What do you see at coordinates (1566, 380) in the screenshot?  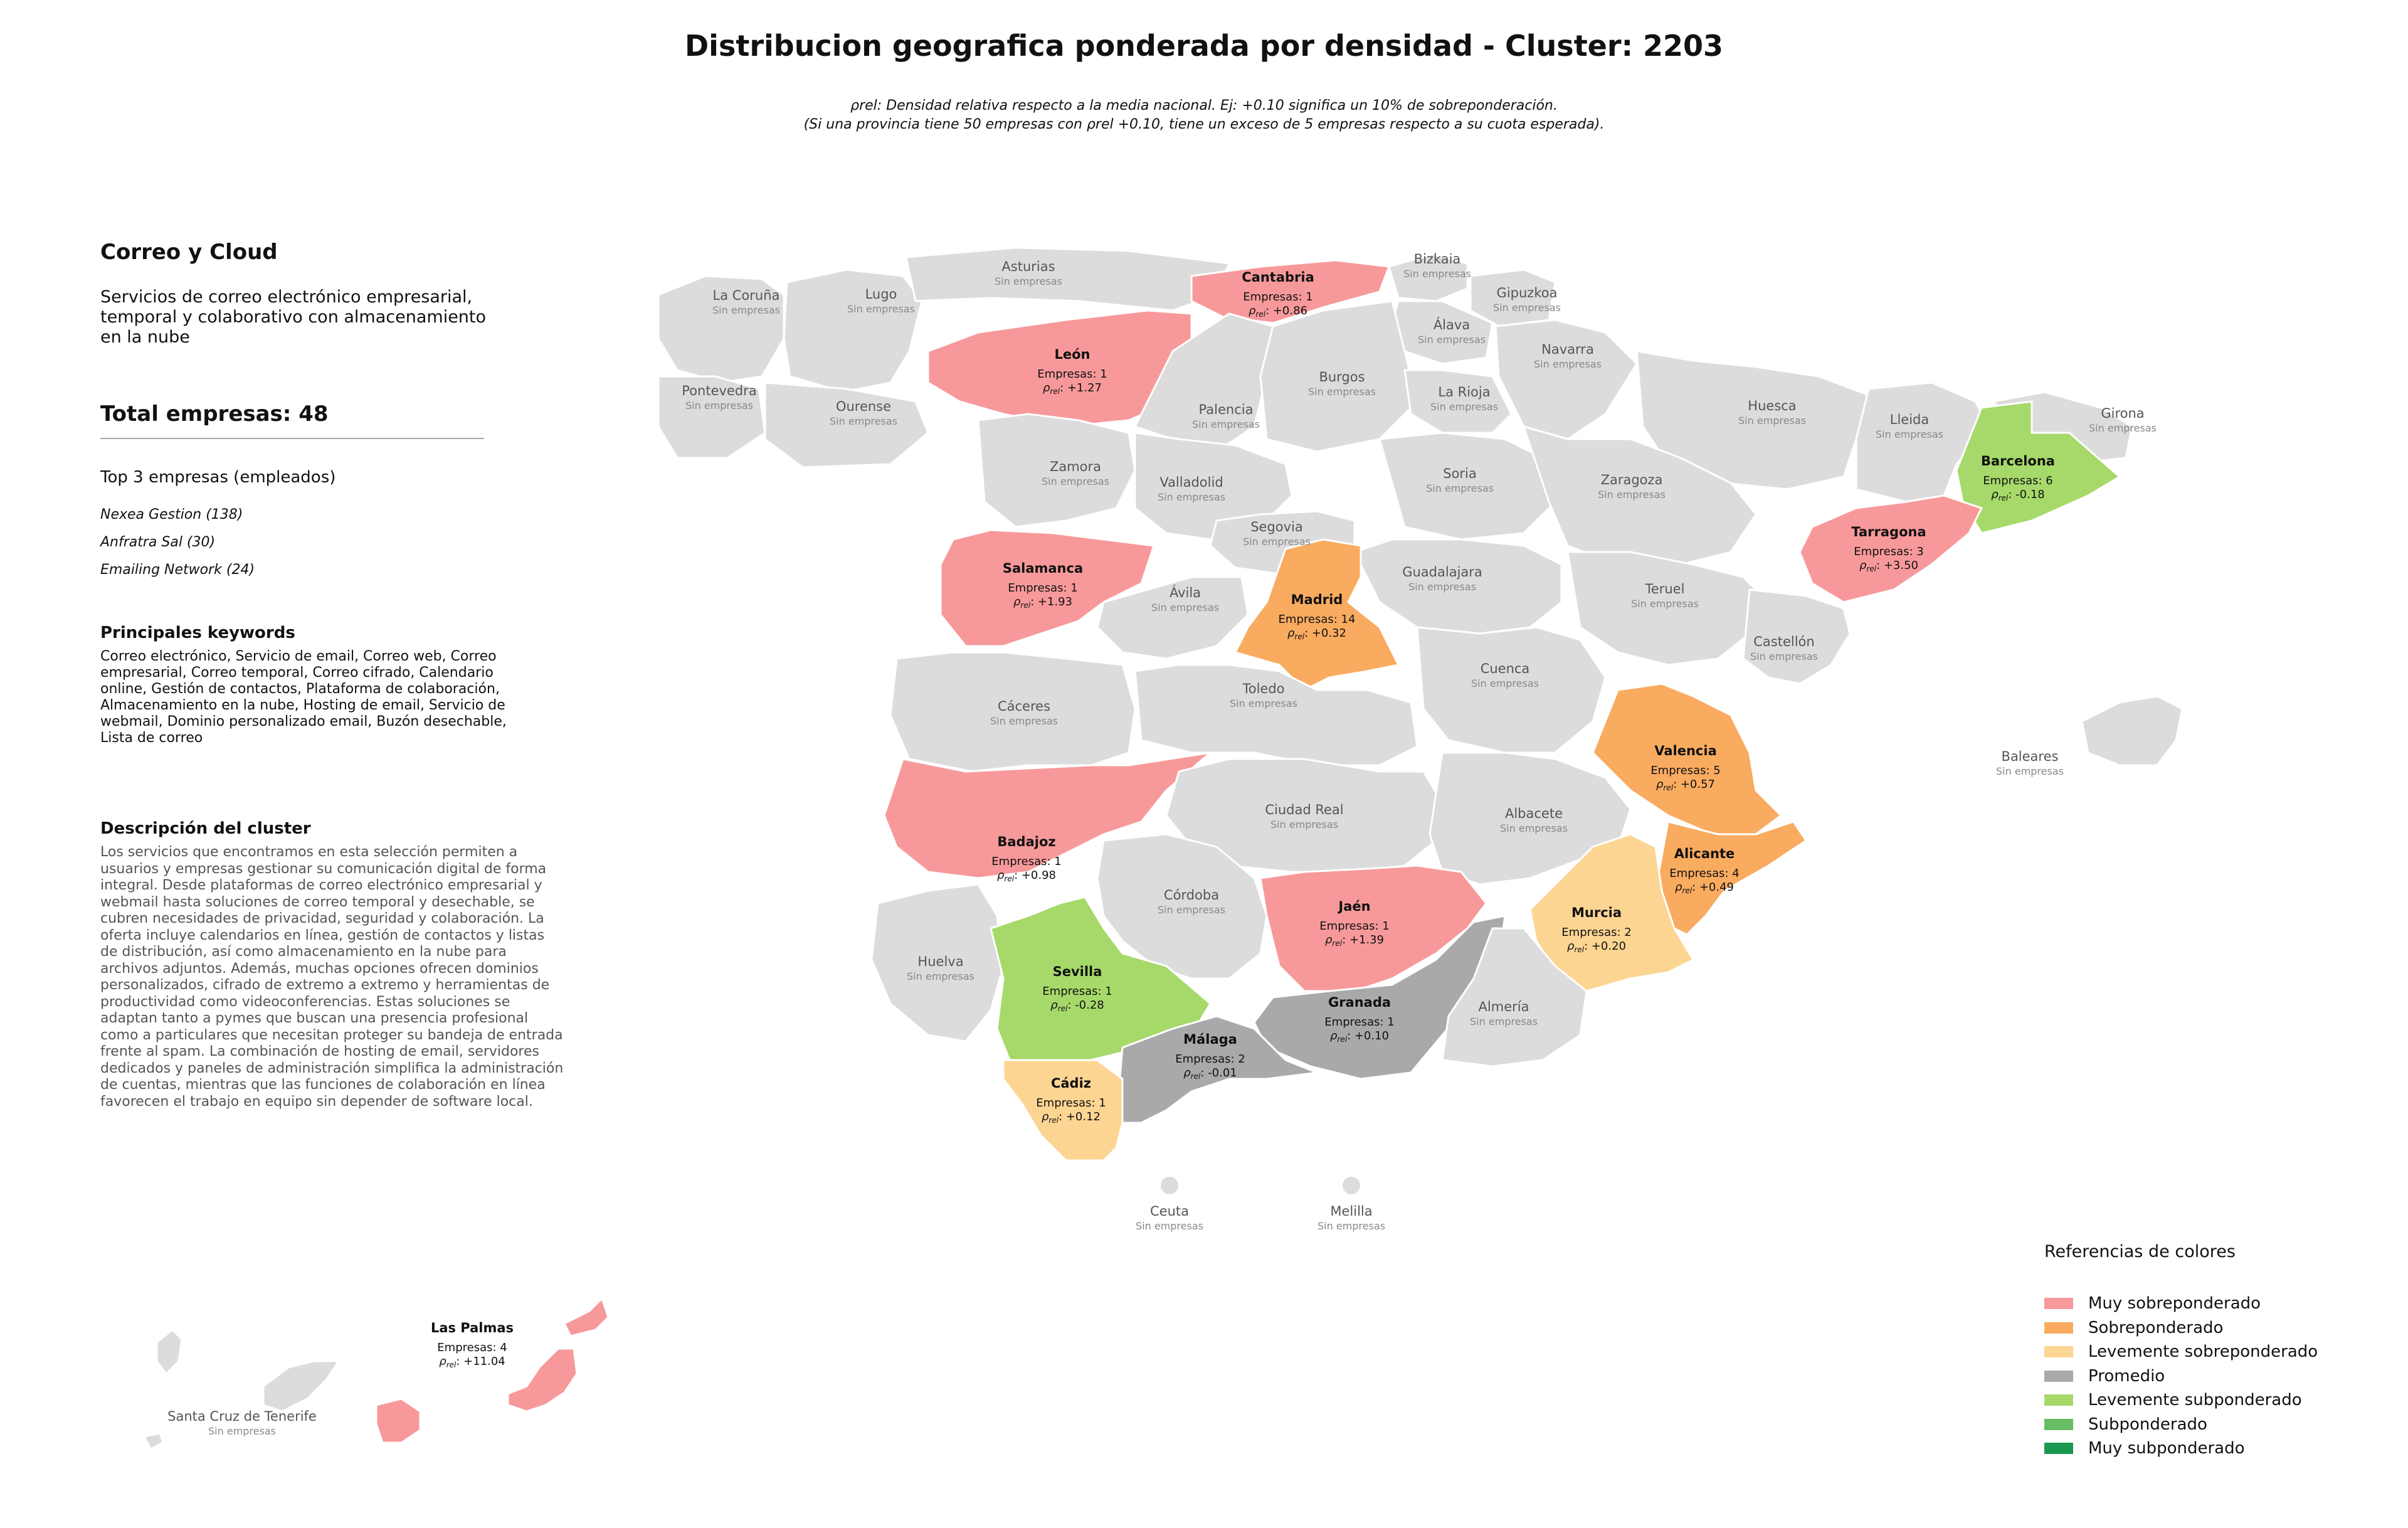 I see `province-navarra` at bounding box center [1566, 380].